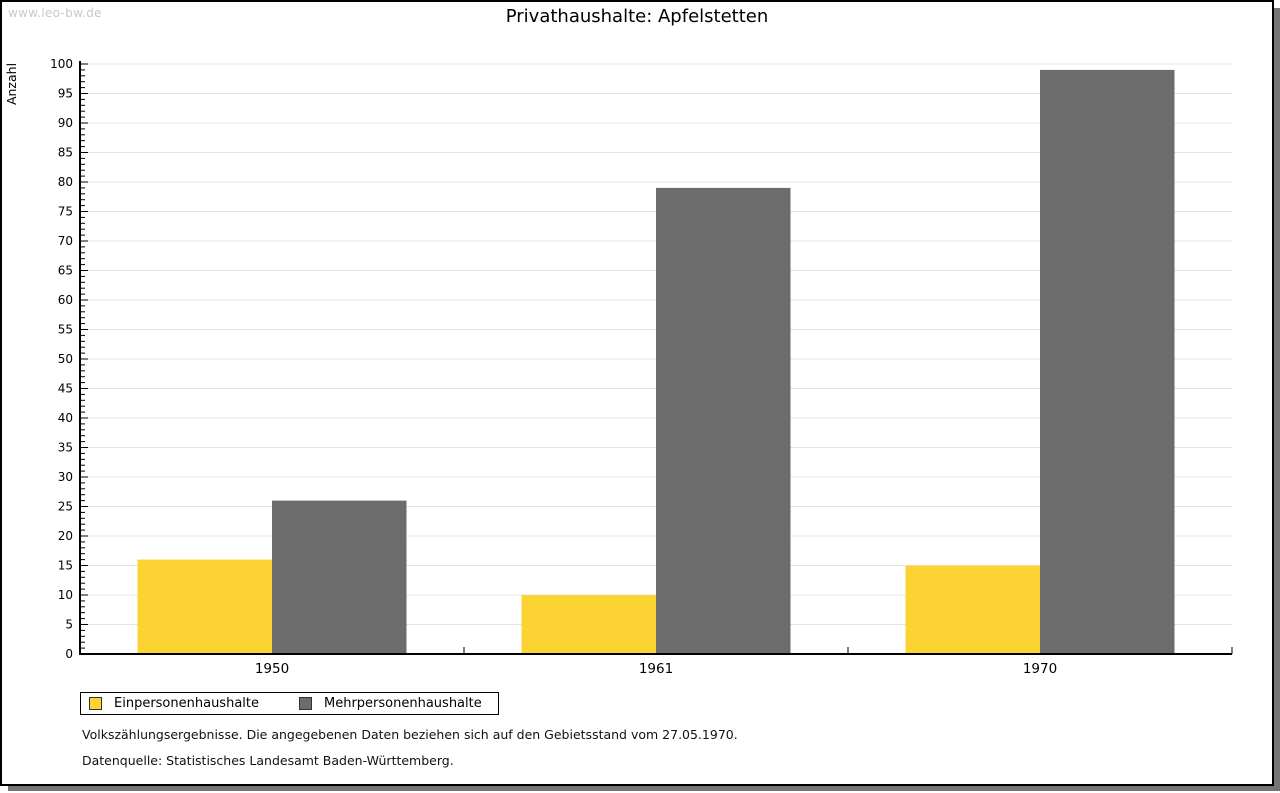 This screenshot has height=793, width=1280. Describe the element at coordinates (65, 271) in the screenshot. I see `y-tick-label-65: 65` at that location.